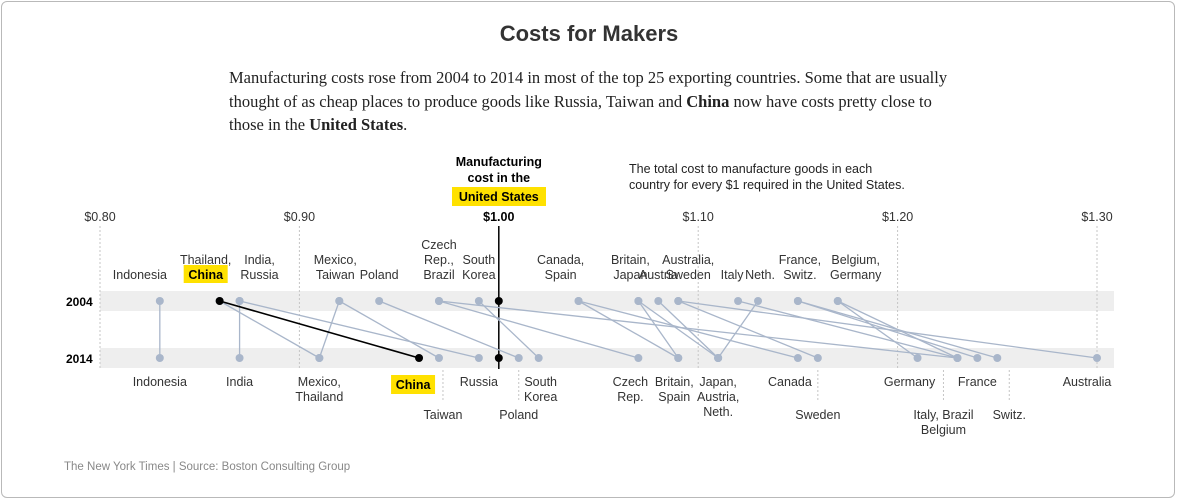 The width and height of the screenshot is (1178, 501). Describe the element at coordinates (997, 358) in the screenshot. I see `point-2014-switz` at that location.